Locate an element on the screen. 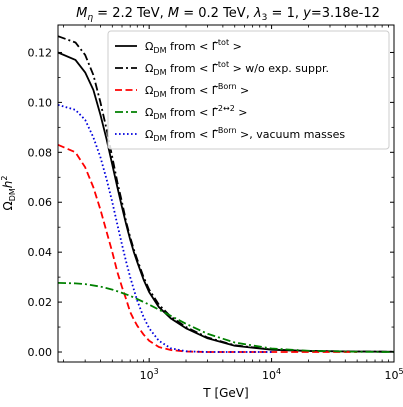  legend-label: ΩDM from < Γ̂Born >, vacuum masses is located at coordinates (245, 134).